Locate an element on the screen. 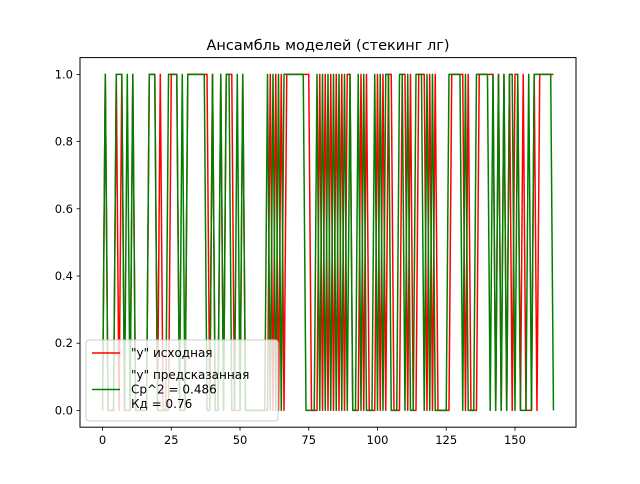 The image size is (640, 484). legend-label-1-line: Ср^2 = 0.486 is located at coordinates (174, 390).